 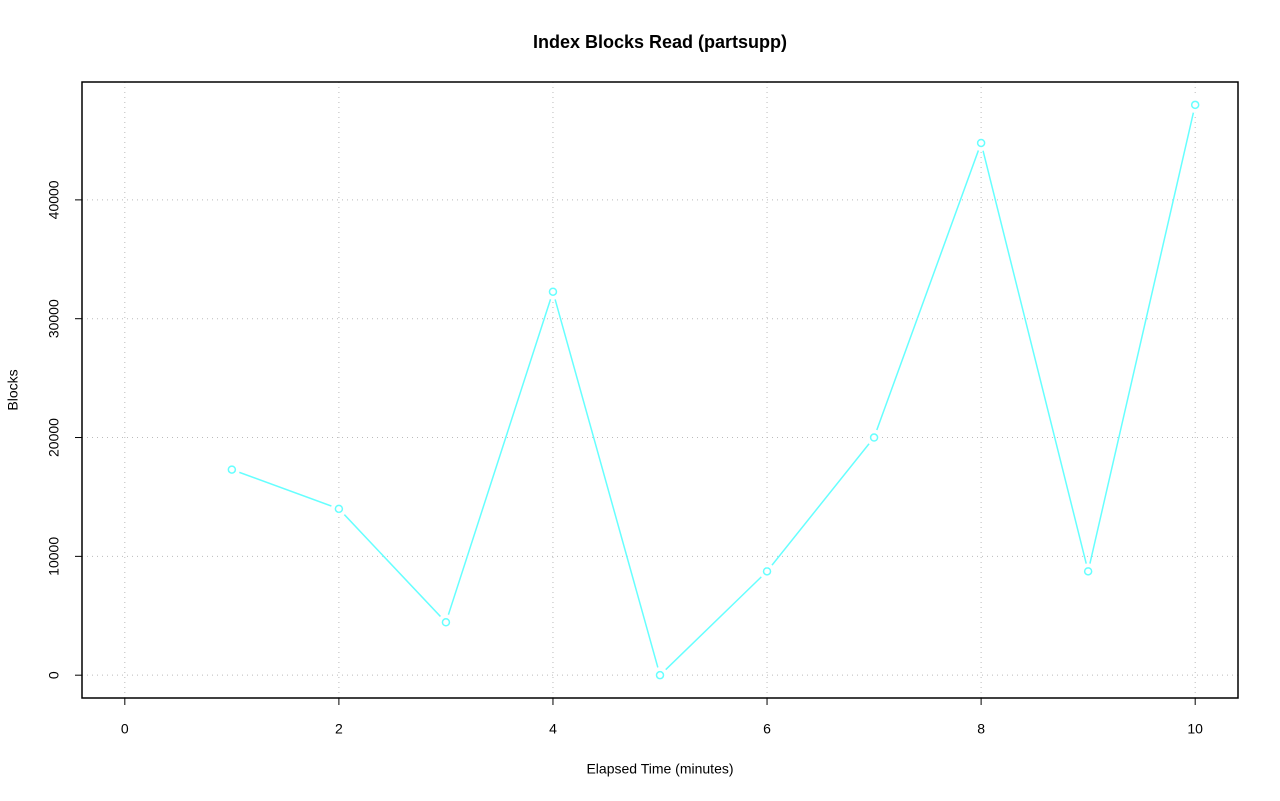 What do you see at coordinates (660, 42) in the screenshot?
I see `chart-title: Index Blocks Read (partsupp)` at bounding box center [660, 42].